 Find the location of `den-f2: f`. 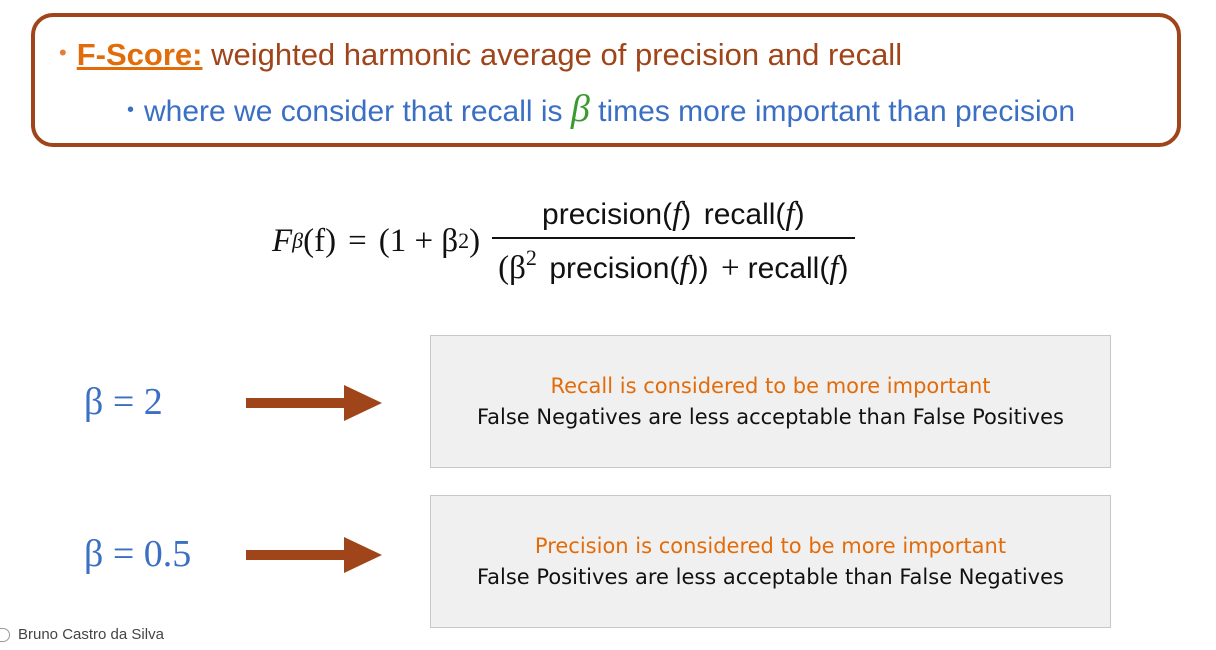

den-f2: f is located at coordinates (834, 267).